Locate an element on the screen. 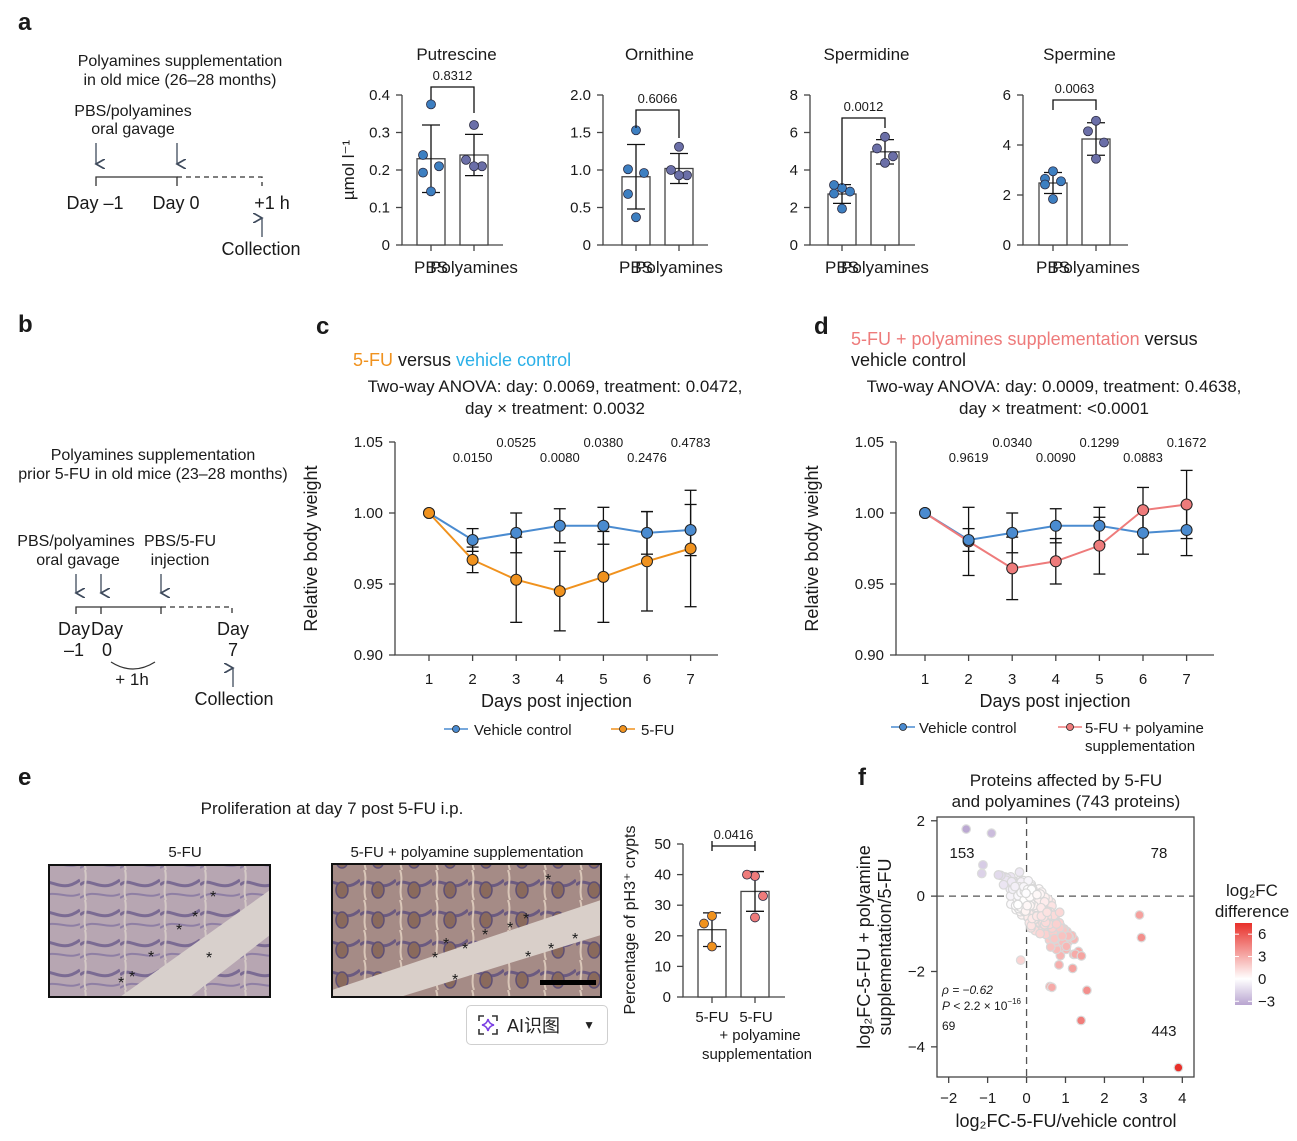 This screenshot has height=1141, width=1297. schematic-b-day-a: Day is located at coordinates (74, 629).